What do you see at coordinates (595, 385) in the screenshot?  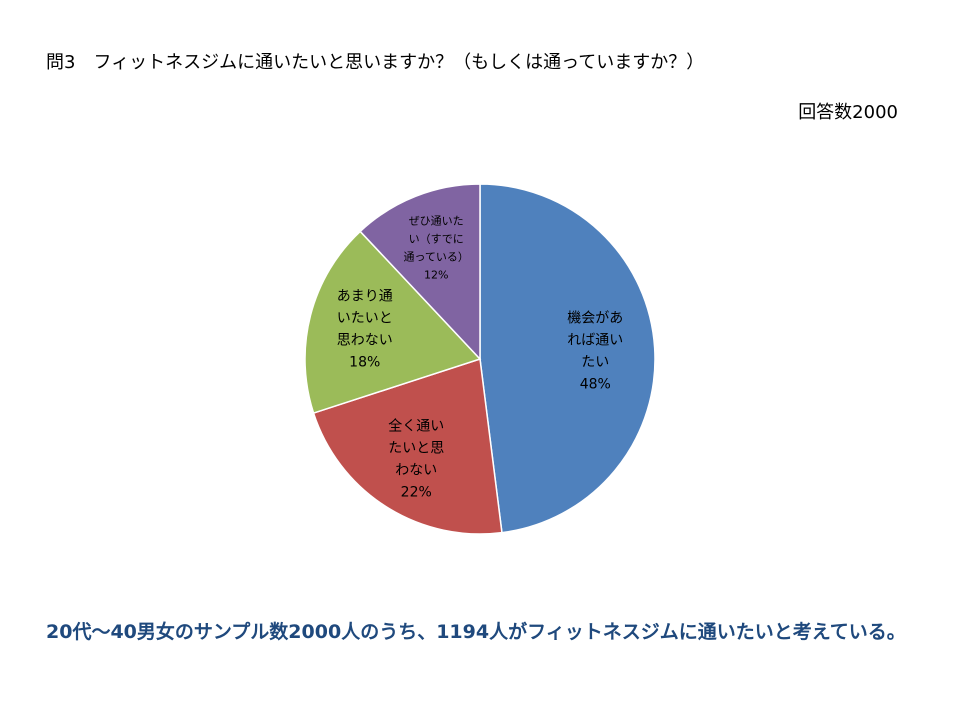 I see `slice-percent-label: 48%` at bounding box center [595, 385].